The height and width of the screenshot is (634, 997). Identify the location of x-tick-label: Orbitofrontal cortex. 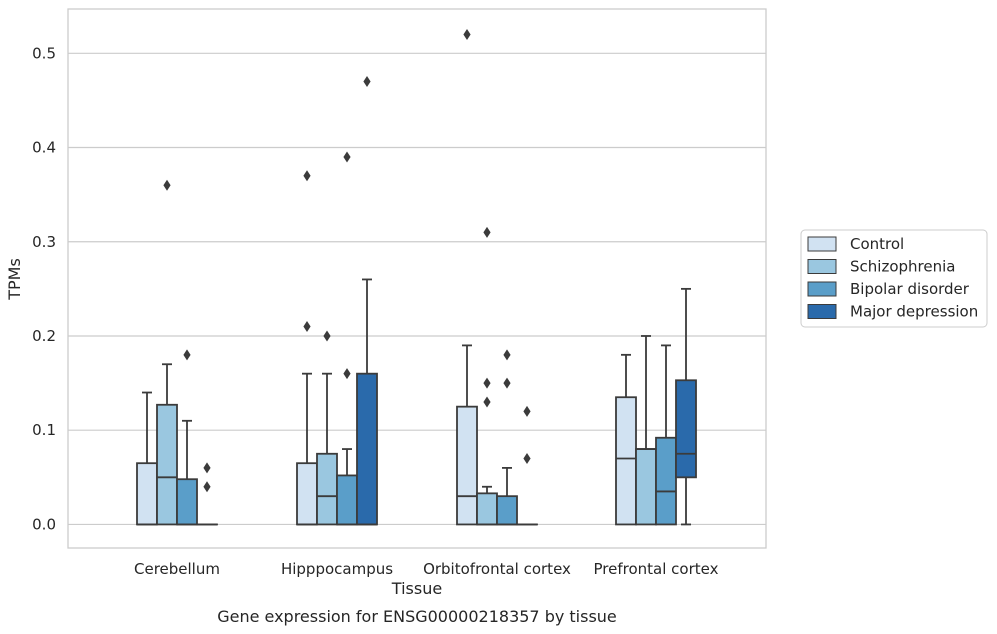
(497, 569).